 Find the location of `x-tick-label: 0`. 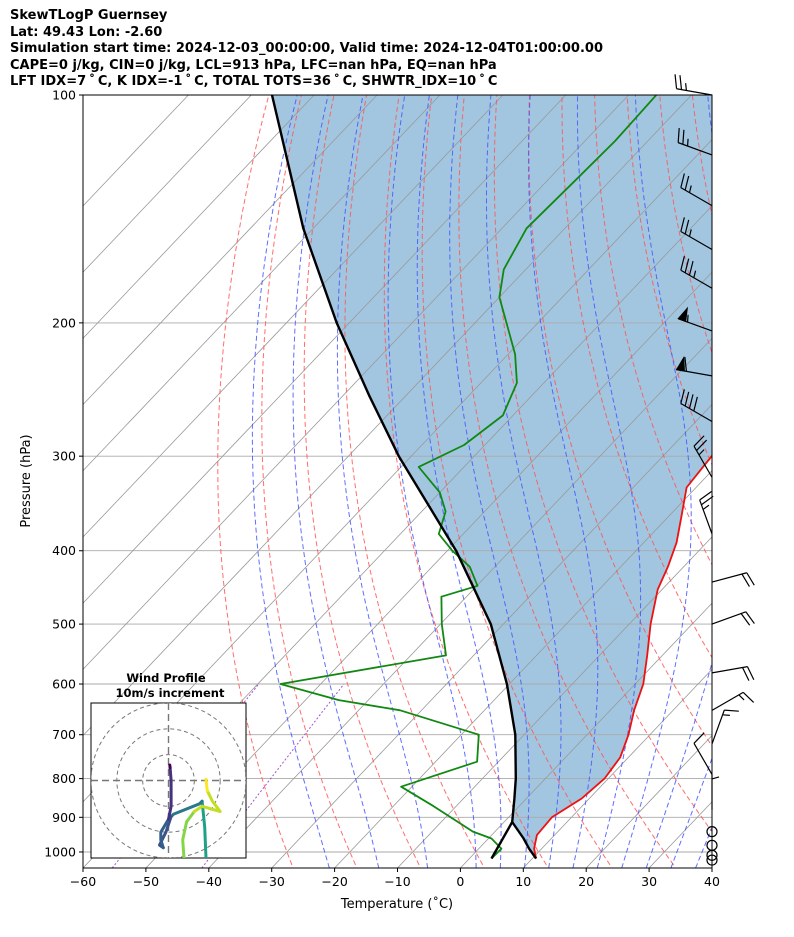

x-tick-label: 0 is located at coordinates (460, 881).